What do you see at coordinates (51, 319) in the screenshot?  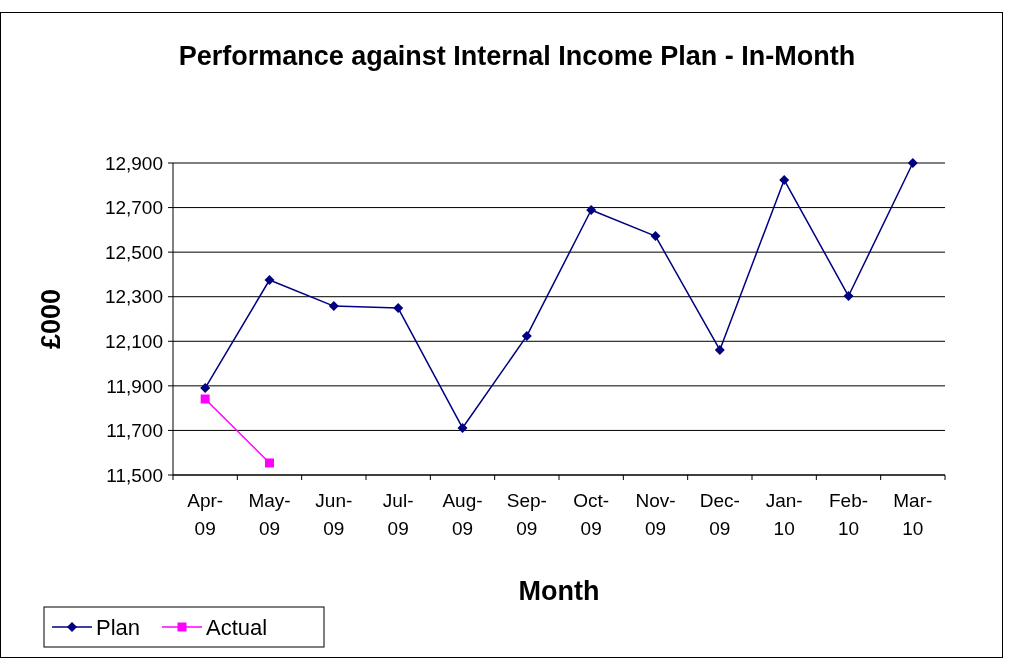 I see `y-axis-title: £000` at bounding box center [51, 319].